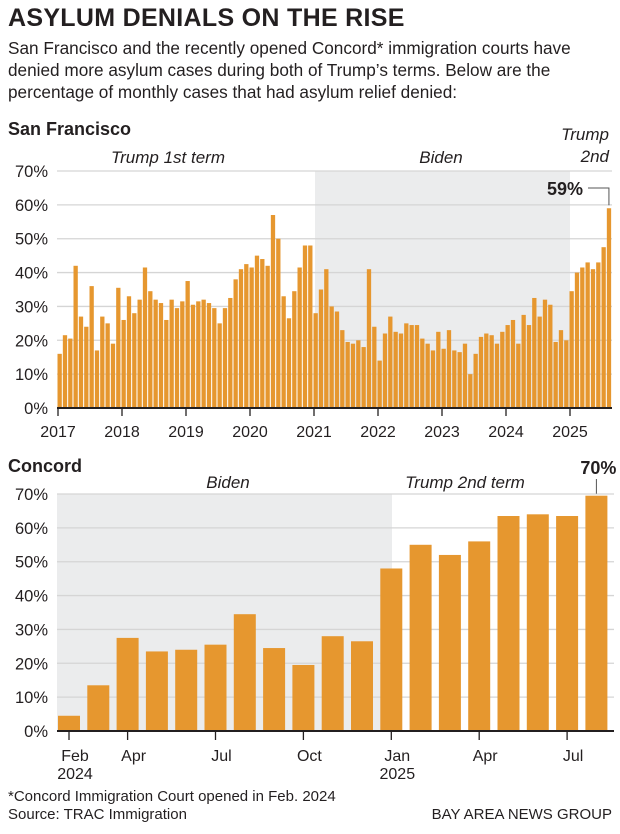 The image size is (620, 834). What do you see at coordinates (45, 466) in the screenshot?
I see `concord-heading: Concord` at bounding box center [45, 466].